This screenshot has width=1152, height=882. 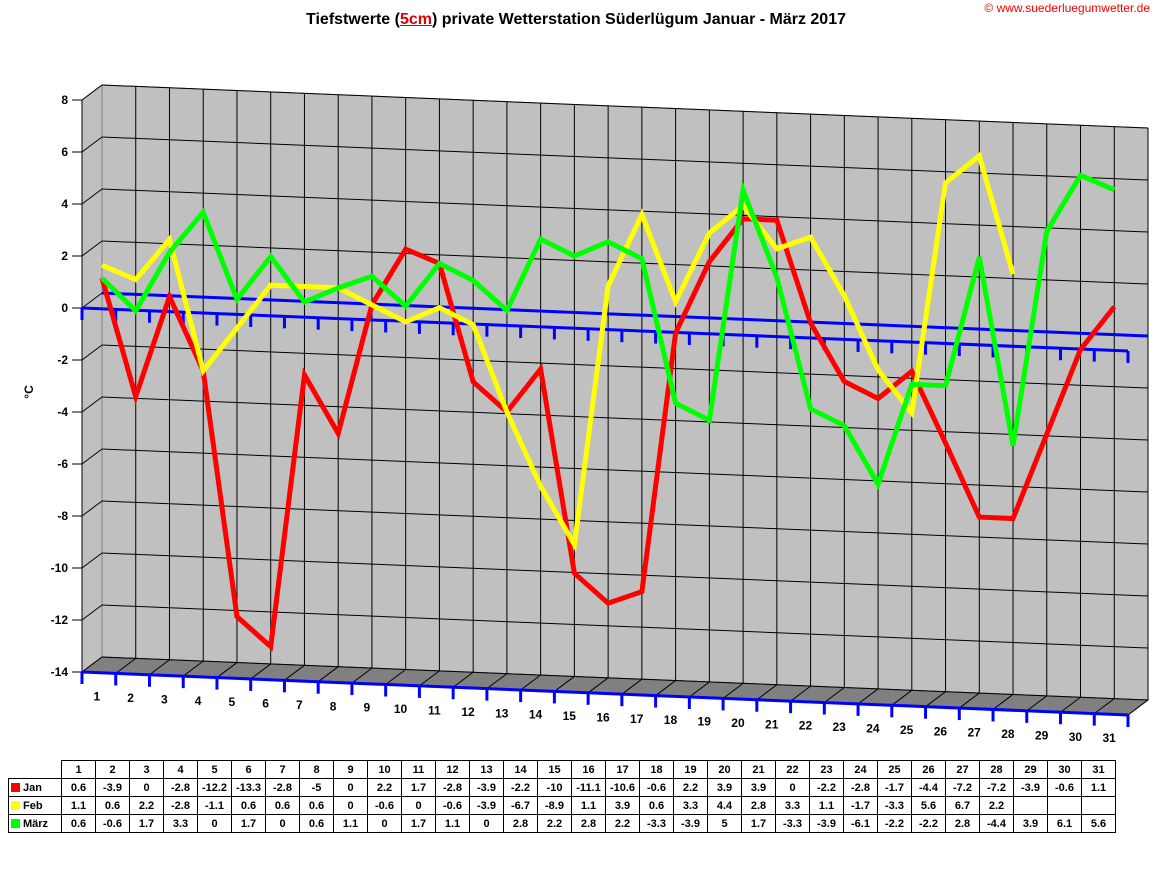 What do you see at coordinates (60, 672) in the screenshot?
I see `y-tick-label: -14` at bounding box center [60, 672].